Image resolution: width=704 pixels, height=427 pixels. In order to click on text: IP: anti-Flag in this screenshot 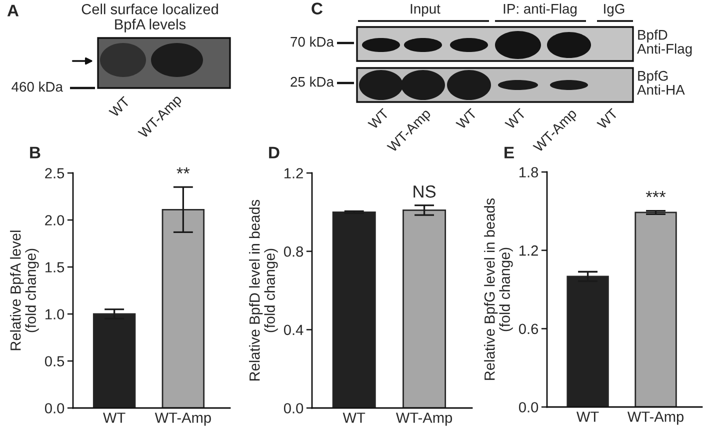, I will do `click(540, 10)`.